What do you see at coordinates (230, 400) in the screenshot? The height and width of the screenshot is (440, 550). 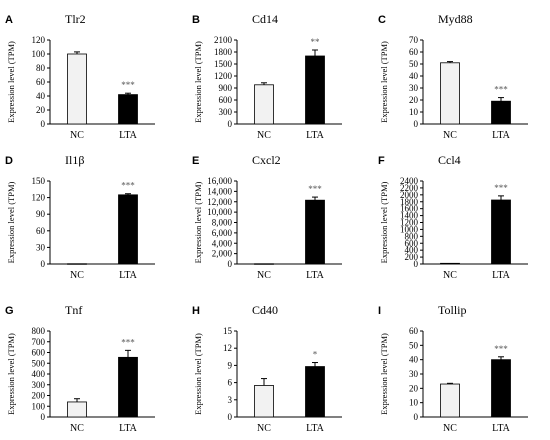 I see `y-tick-label: 3` at bounding box center [230, 400].